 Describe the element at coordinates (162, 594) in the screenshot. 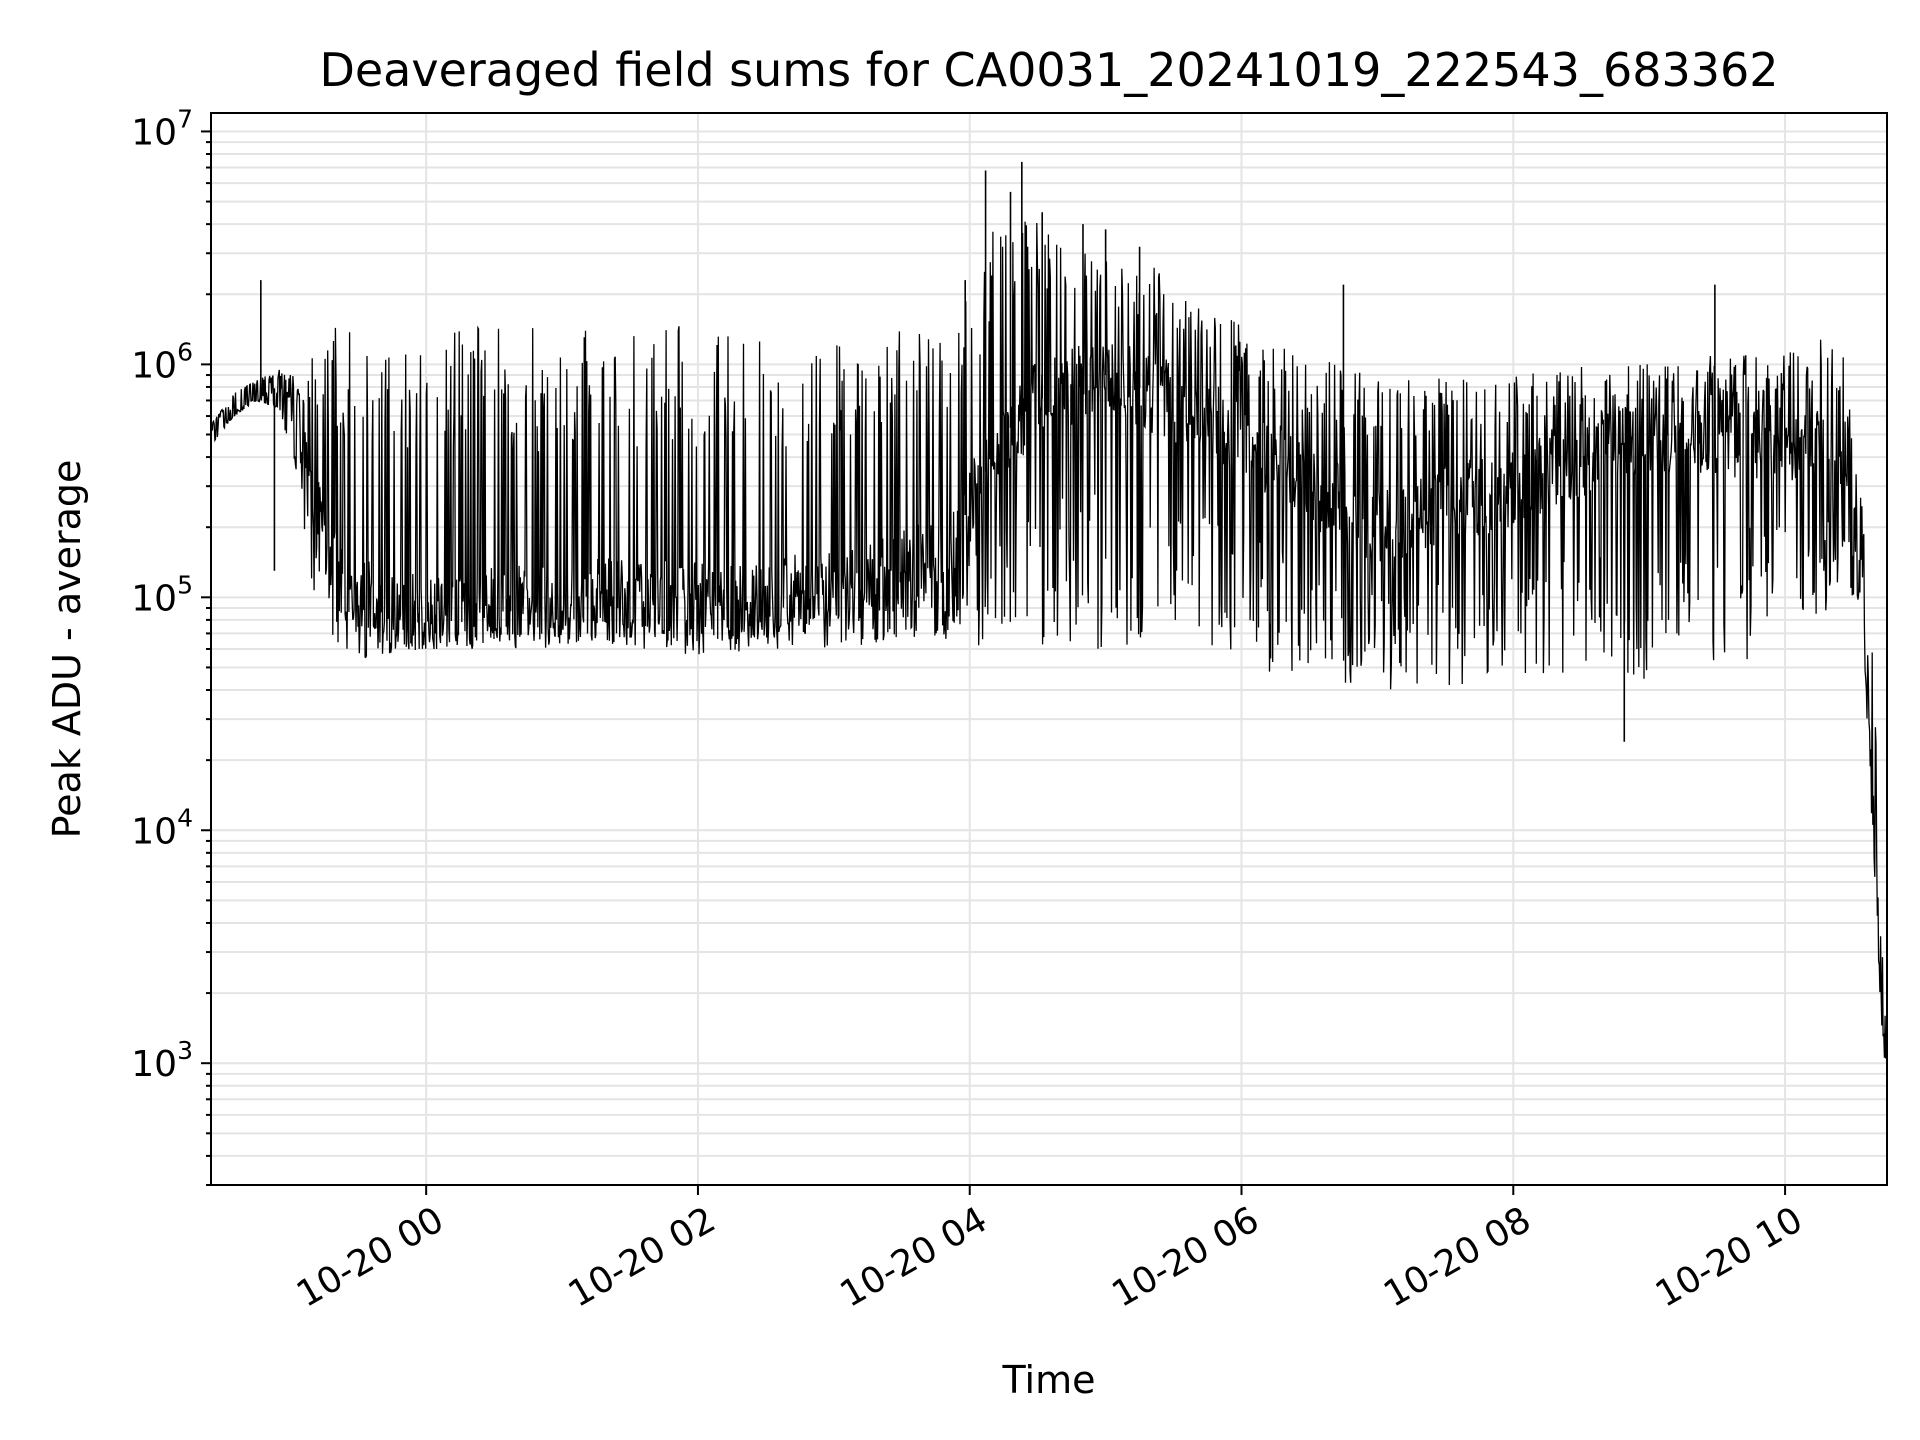

I see `y-tick-label: 10⁵` at that location.